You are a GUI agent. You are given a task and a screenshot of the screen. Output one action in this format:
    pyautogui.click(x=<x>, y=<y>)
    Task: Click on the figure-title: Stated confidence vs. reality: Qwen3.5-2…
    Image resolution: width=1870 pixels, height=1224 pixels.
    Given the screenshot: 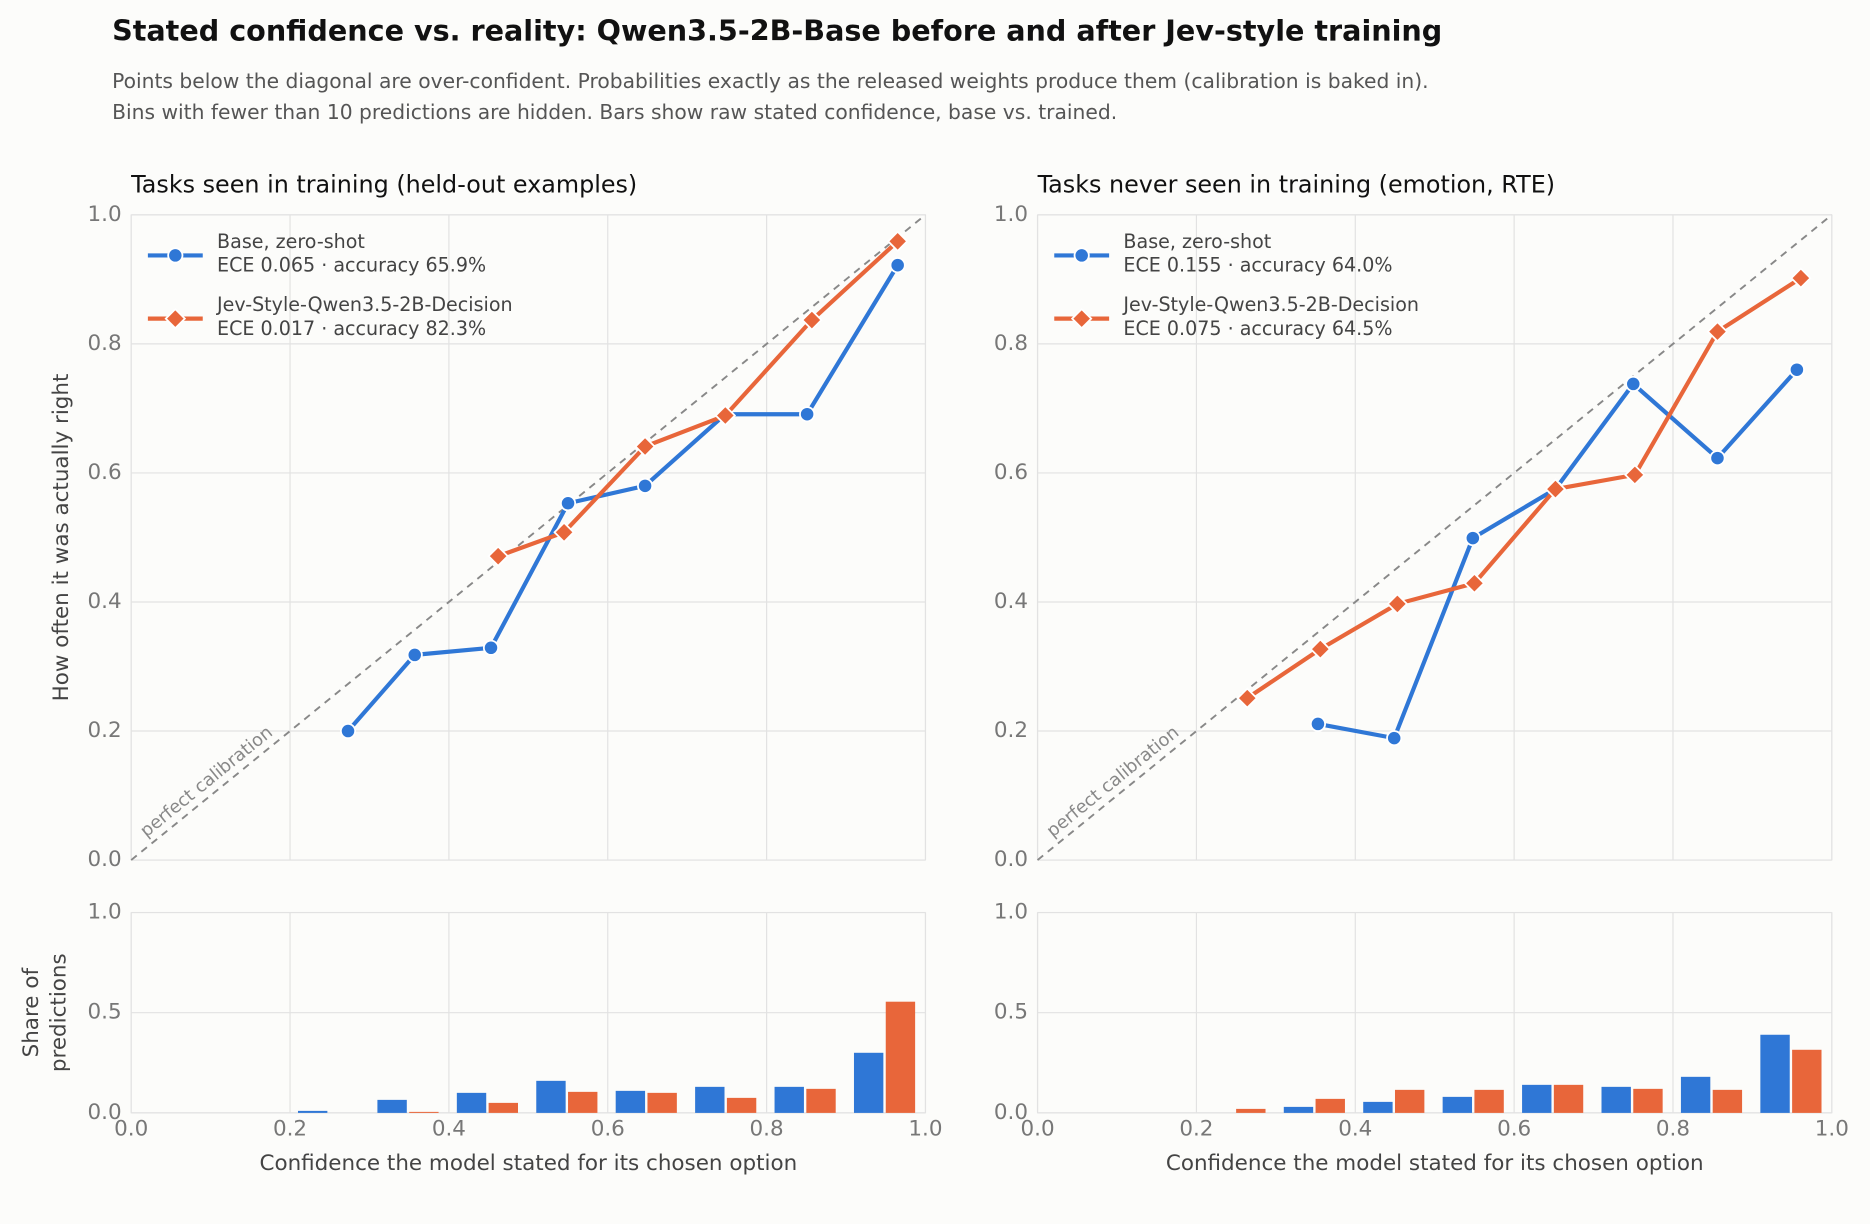 What is the action you would take?
    pyautogui.click(x=777, y=30)
    